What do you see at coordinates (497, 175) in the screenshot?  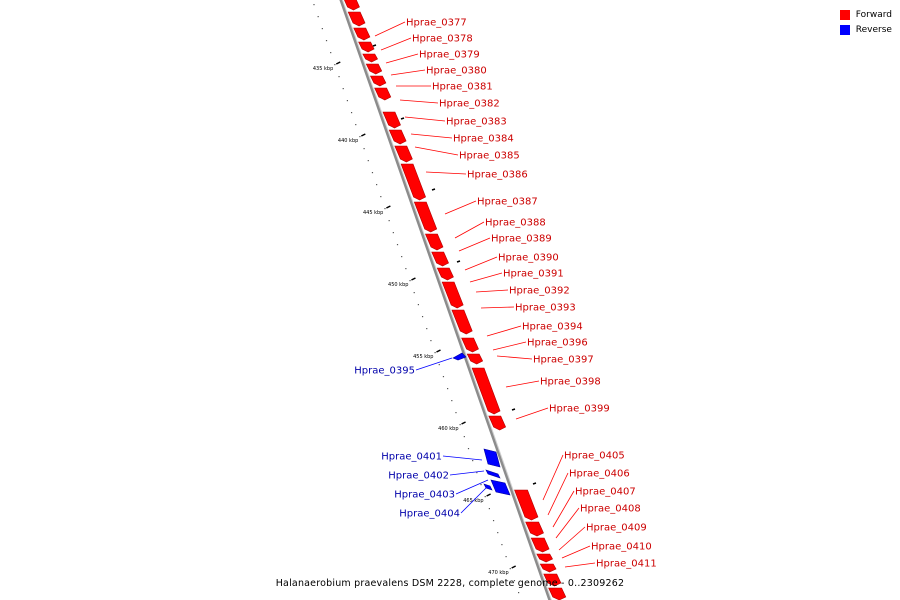 I see `forward-gene-label: Hprae_0386` at bounding box center [497, 175].